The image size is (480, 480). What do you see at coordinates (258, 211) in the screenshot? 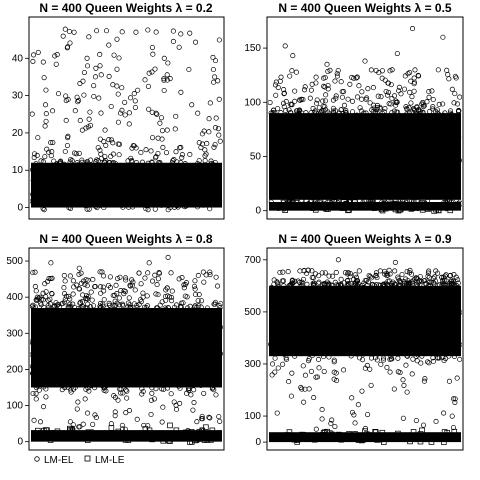
I see `y-tick-label: 0` at bounding box center [258, 211].